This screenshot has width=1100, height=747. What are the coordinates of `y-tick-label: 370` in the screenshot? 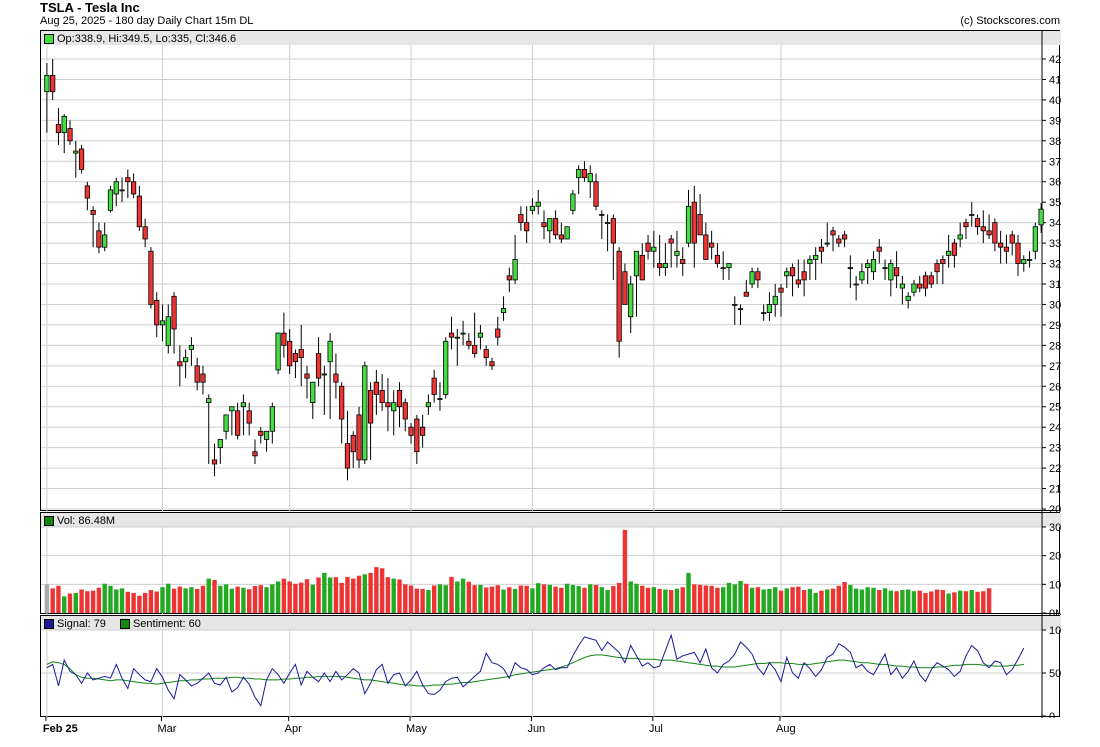 It's located at (1055, 162).